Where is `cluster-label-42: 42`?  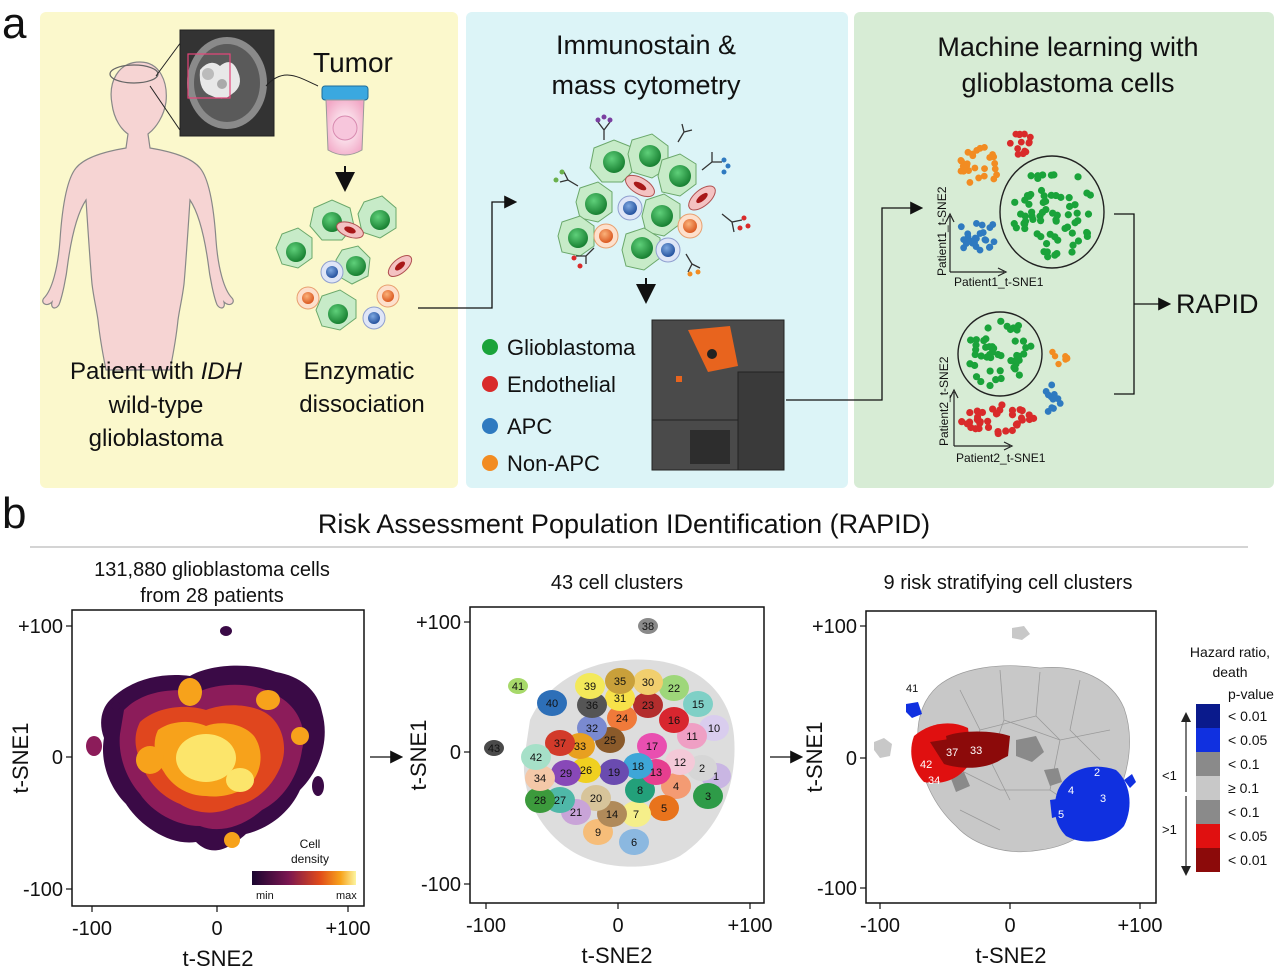
cluster-label-42: 42 is located at coordinates (536, 758).